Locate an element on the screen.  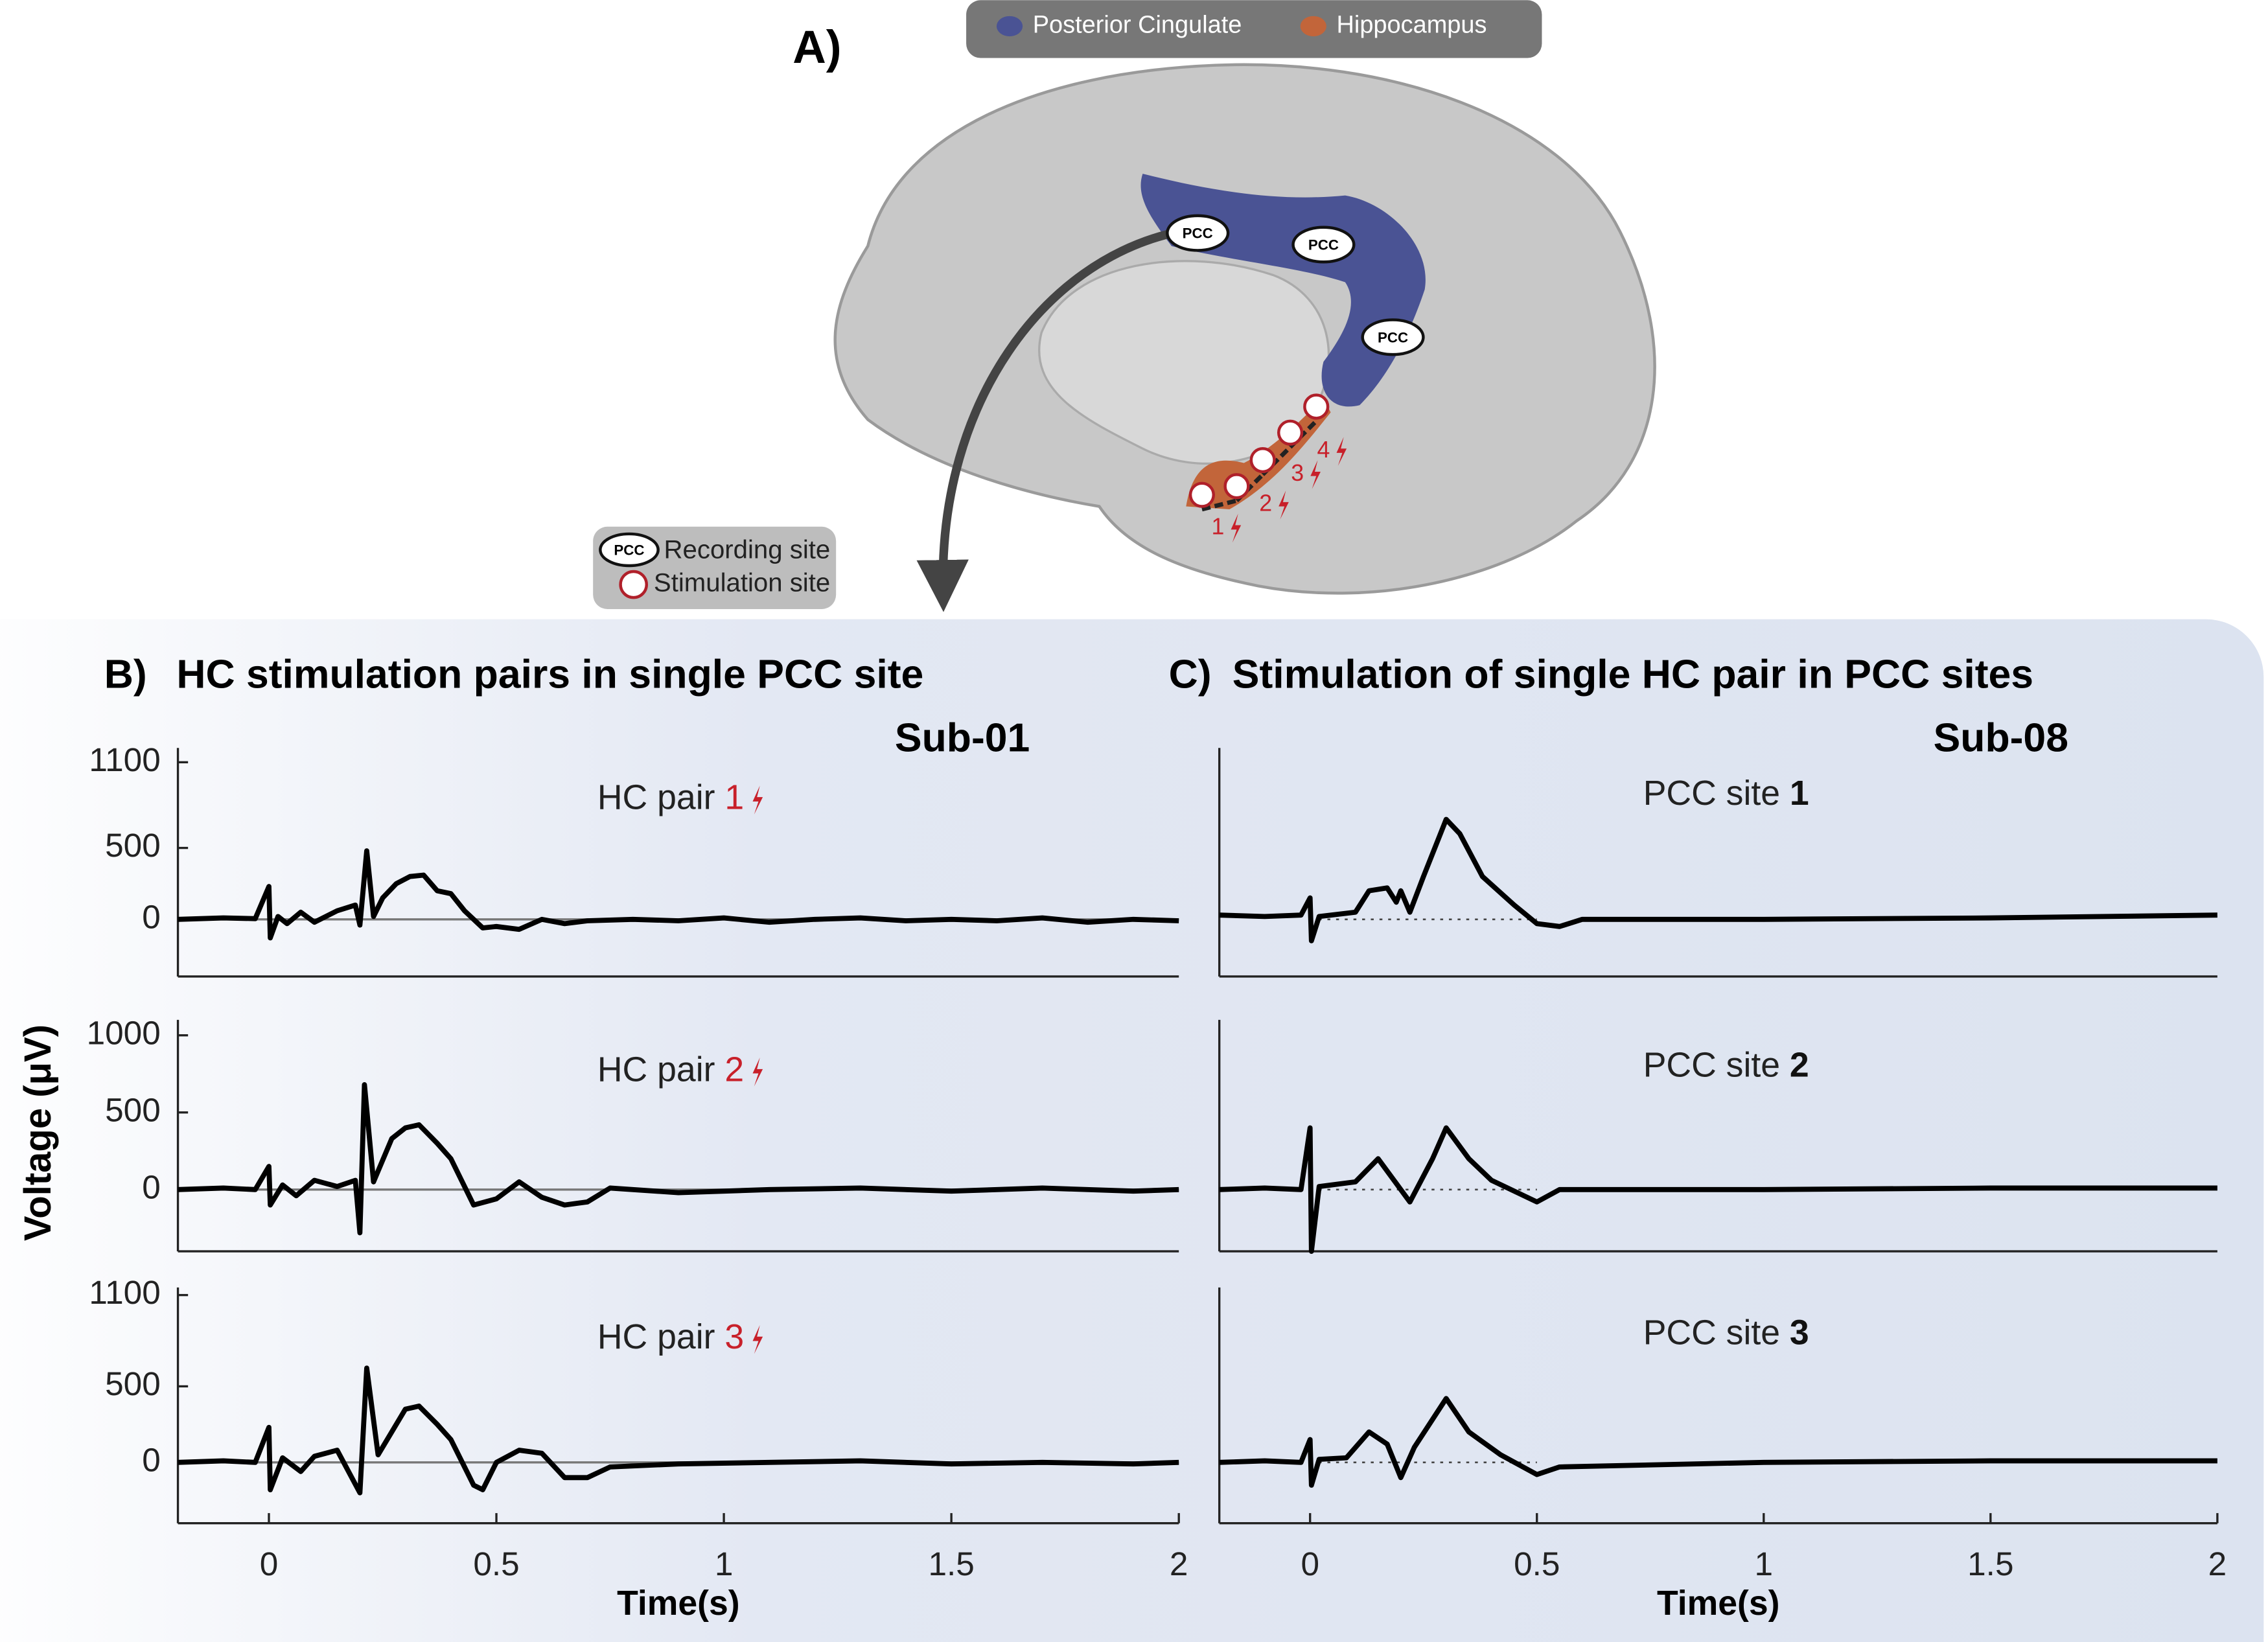
panel-label: C) is located at coordinates (1190, 674).